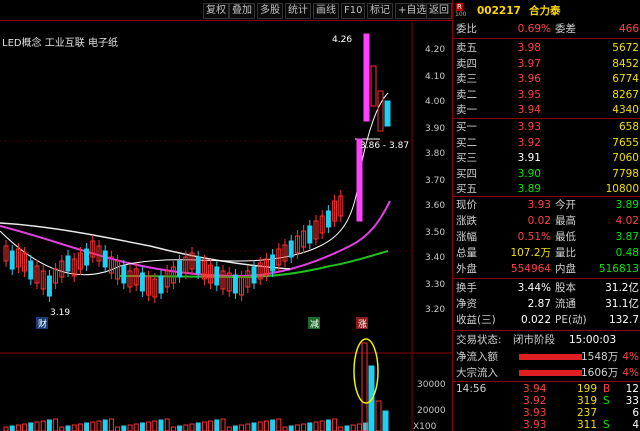 The width and height of the screenshot is (640, 431). I want to click on add-watchlist-button: +自选, so click(412, 11).